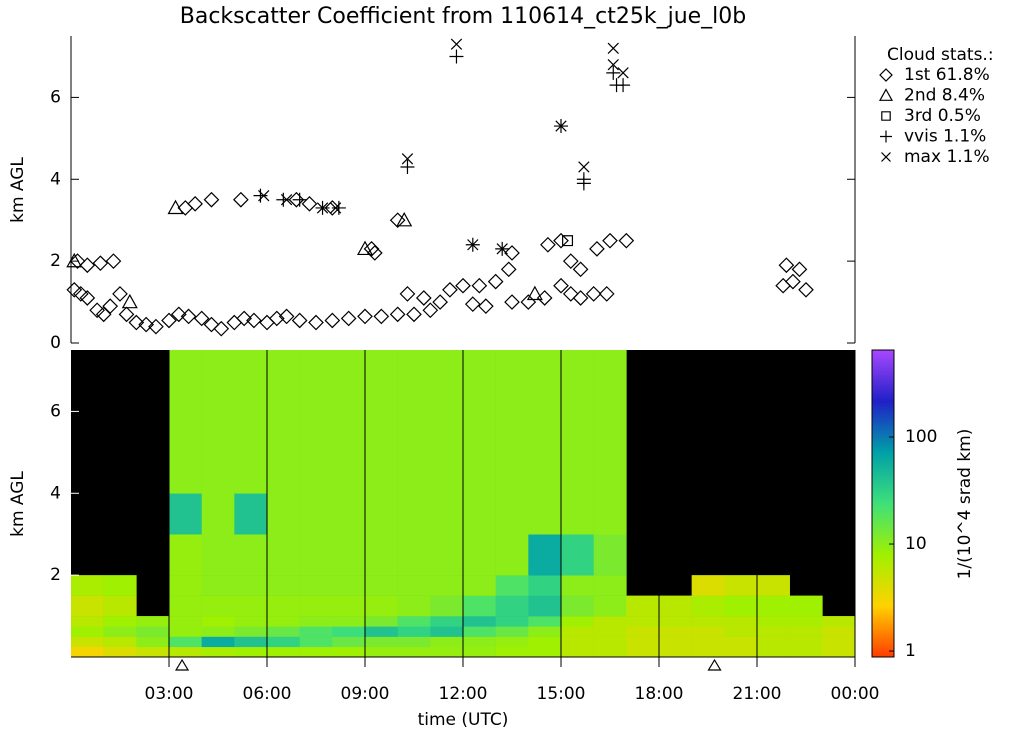 The image size is (1022, 734). What do you see at coordinates (945, 137) in the screenshot?
I see `legend-label: vvis 1.1%` at bounding box center [945, 137].